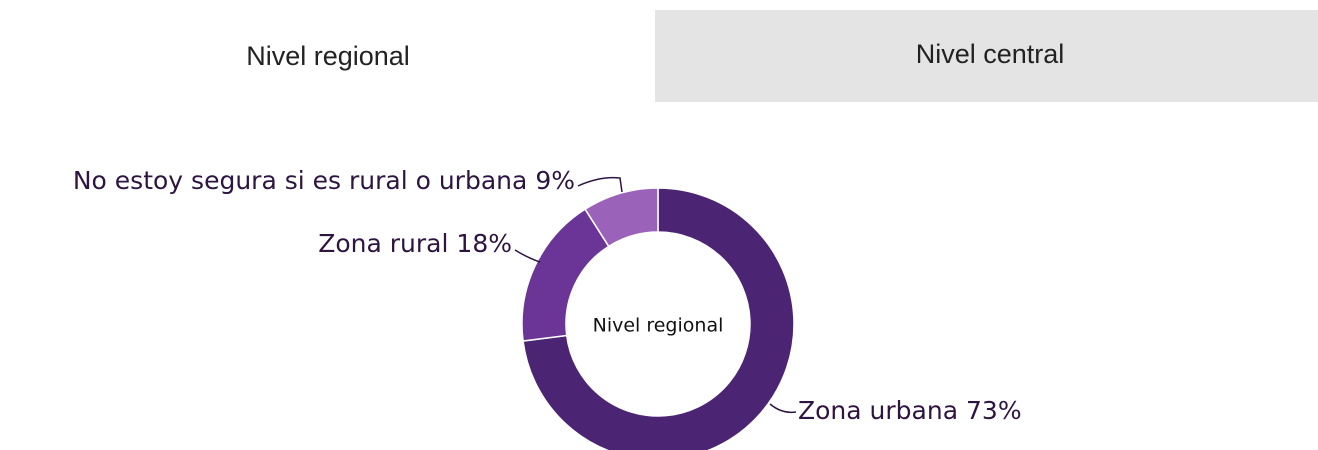 This screenshot has height=450, width=1318. Describe the element at coordinates (878, 410) in the screenshot. I see `category-label: Zona urbana` at that location.